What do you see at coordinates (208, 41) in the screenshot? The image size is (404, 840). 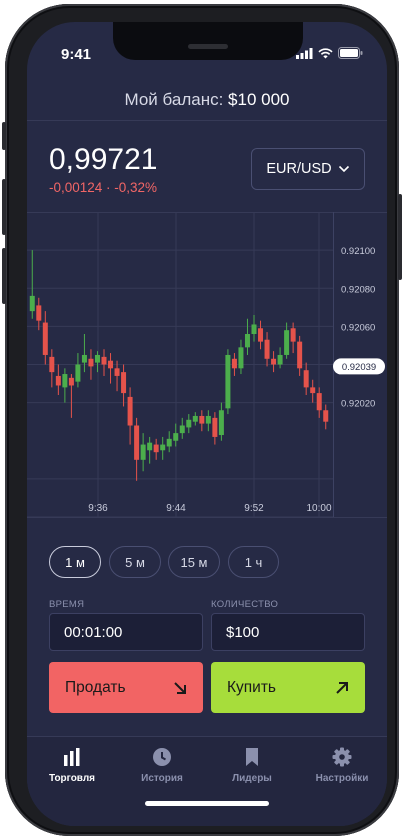 I see `notch` at bounding box center [208, 41].